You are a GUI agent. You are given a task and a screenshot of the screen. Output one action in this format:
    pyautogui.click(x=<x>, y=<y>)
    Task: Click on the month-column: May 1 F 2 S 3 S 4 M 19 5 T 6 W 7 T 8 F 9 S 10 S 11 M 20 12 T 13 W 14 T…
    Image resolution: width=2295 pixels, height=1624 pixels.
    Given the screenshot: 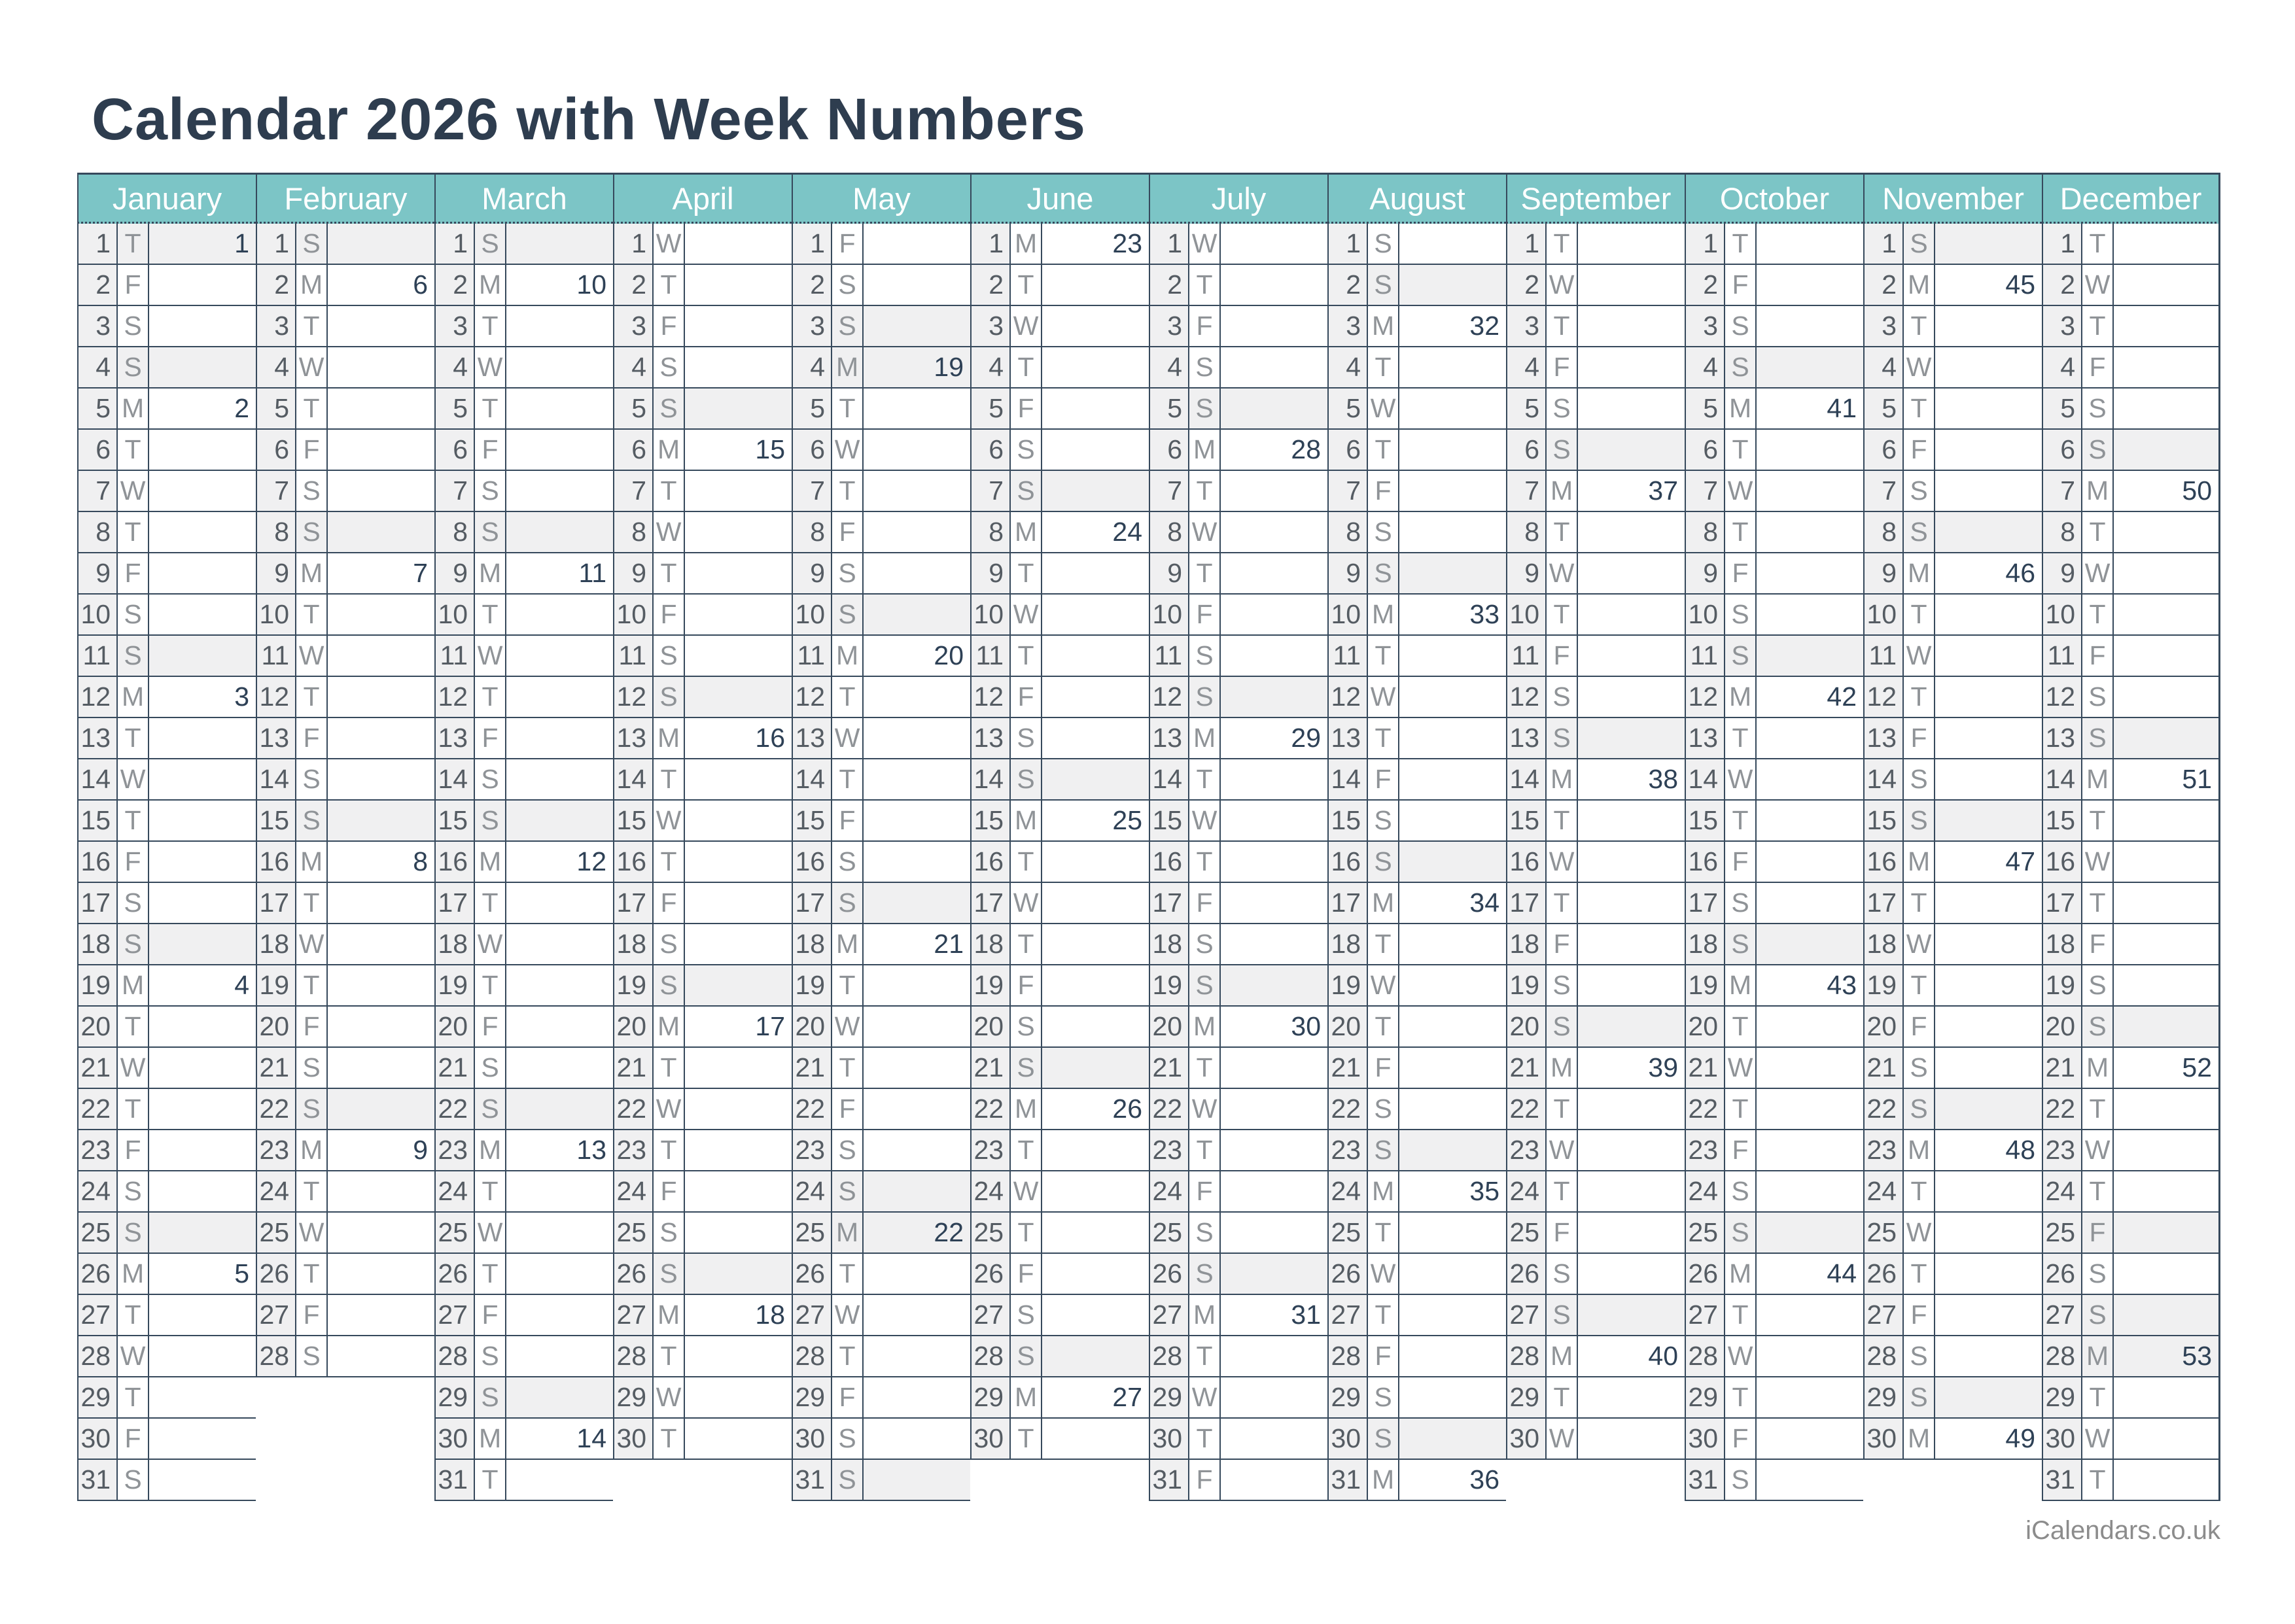 What is the action you would take?
    pyautogui.click(x=881, y=837)
    